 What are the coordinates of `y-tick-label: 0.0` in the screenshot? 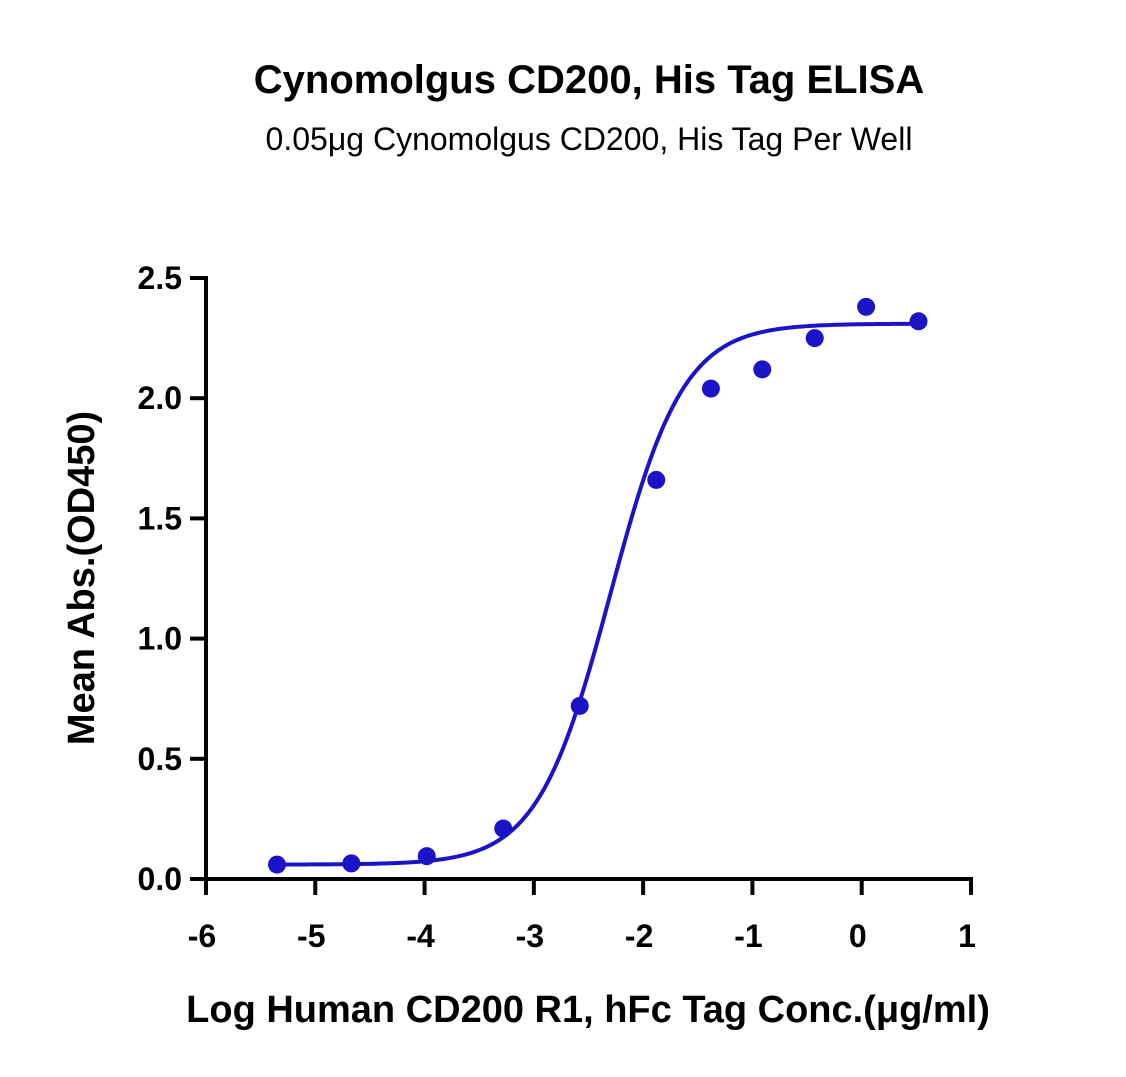 It's located at (160, 879).